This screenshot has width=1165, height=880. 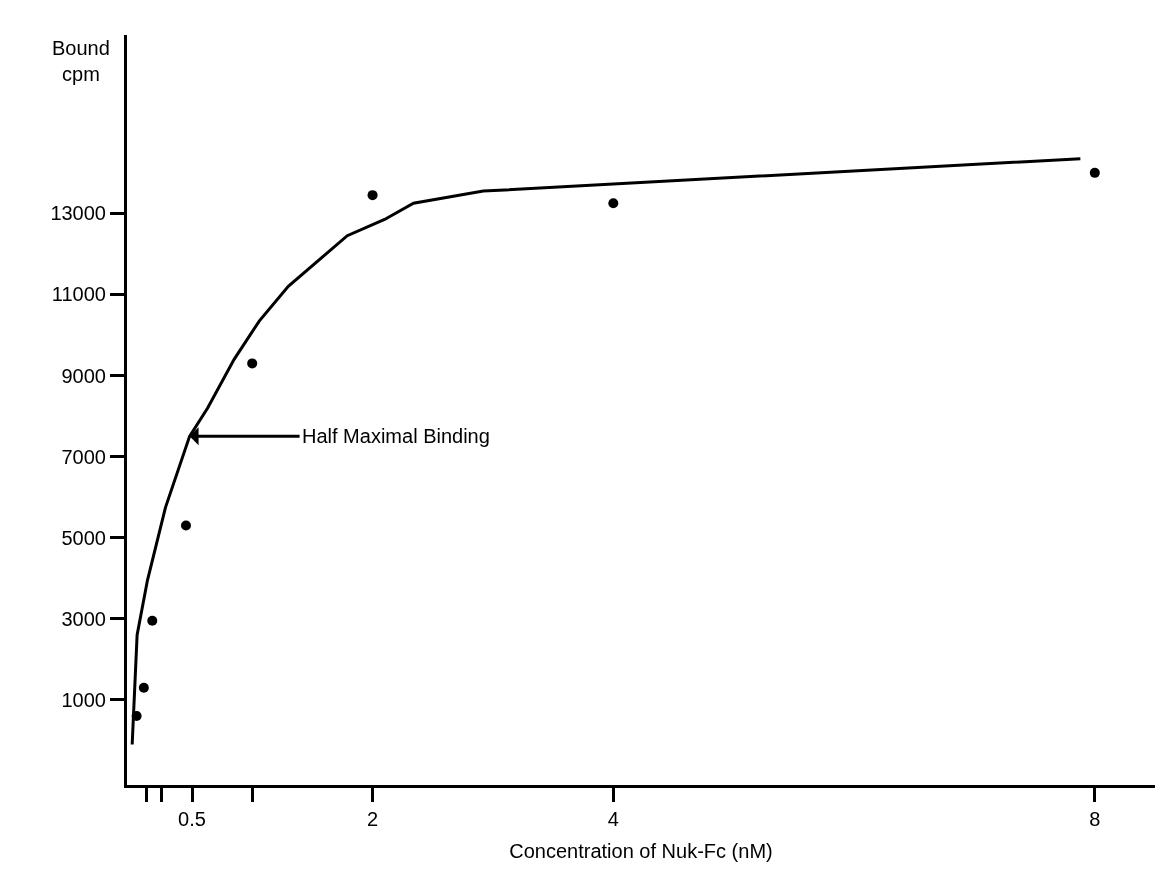 I want to click on y-axis-title: Bound cpm, so click(x=81, y=61).